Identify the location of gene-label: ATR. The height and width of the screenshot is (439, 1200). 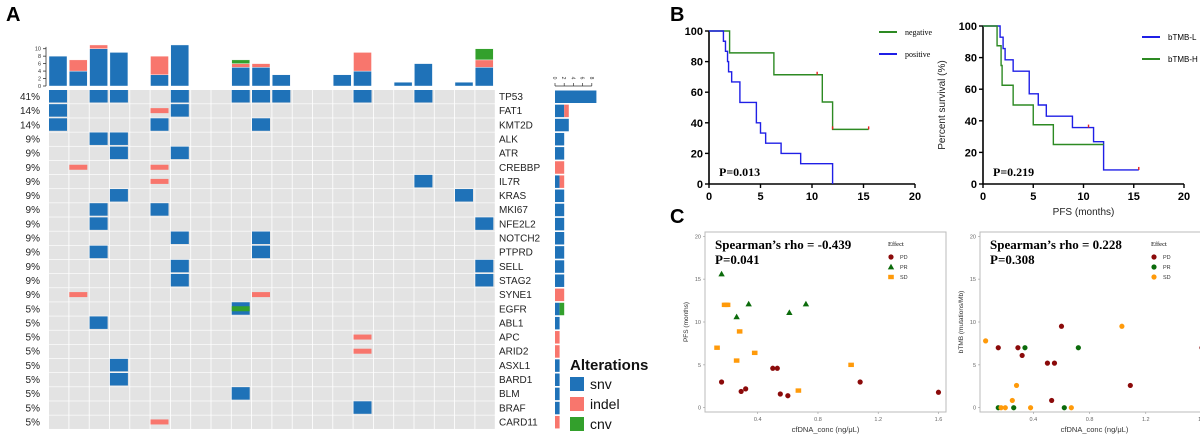
(508, 154).